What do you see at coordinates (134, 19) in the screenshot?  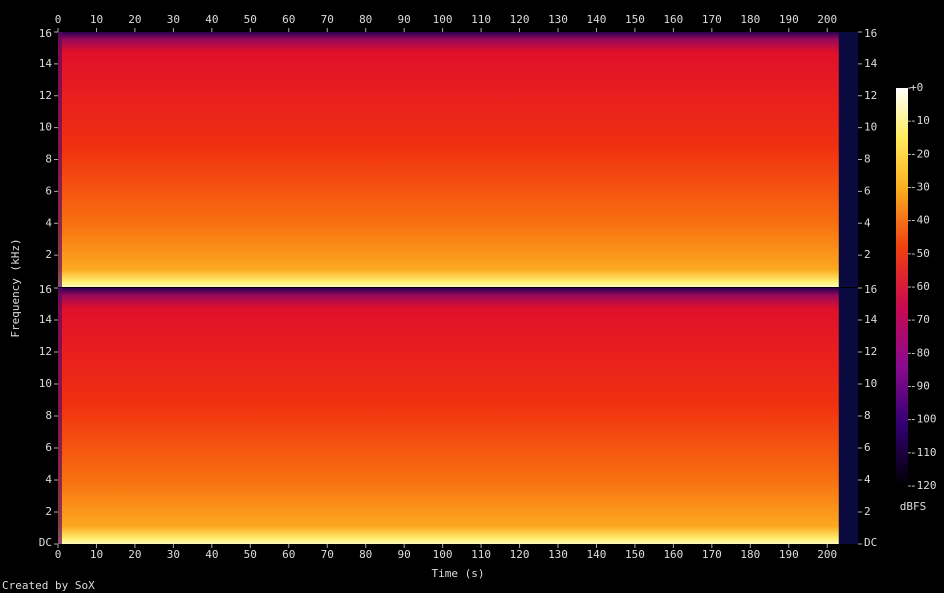 I see `x-tick-label: 20` at bounding box center [134, 19].